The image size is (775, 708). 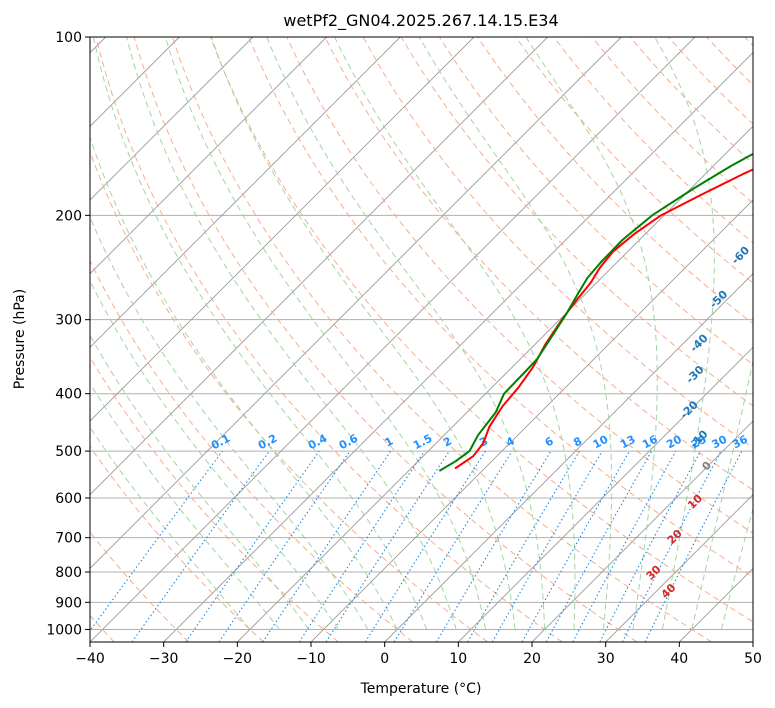 I want to click on x-tick-label: 0, so click(x=384, y=659).